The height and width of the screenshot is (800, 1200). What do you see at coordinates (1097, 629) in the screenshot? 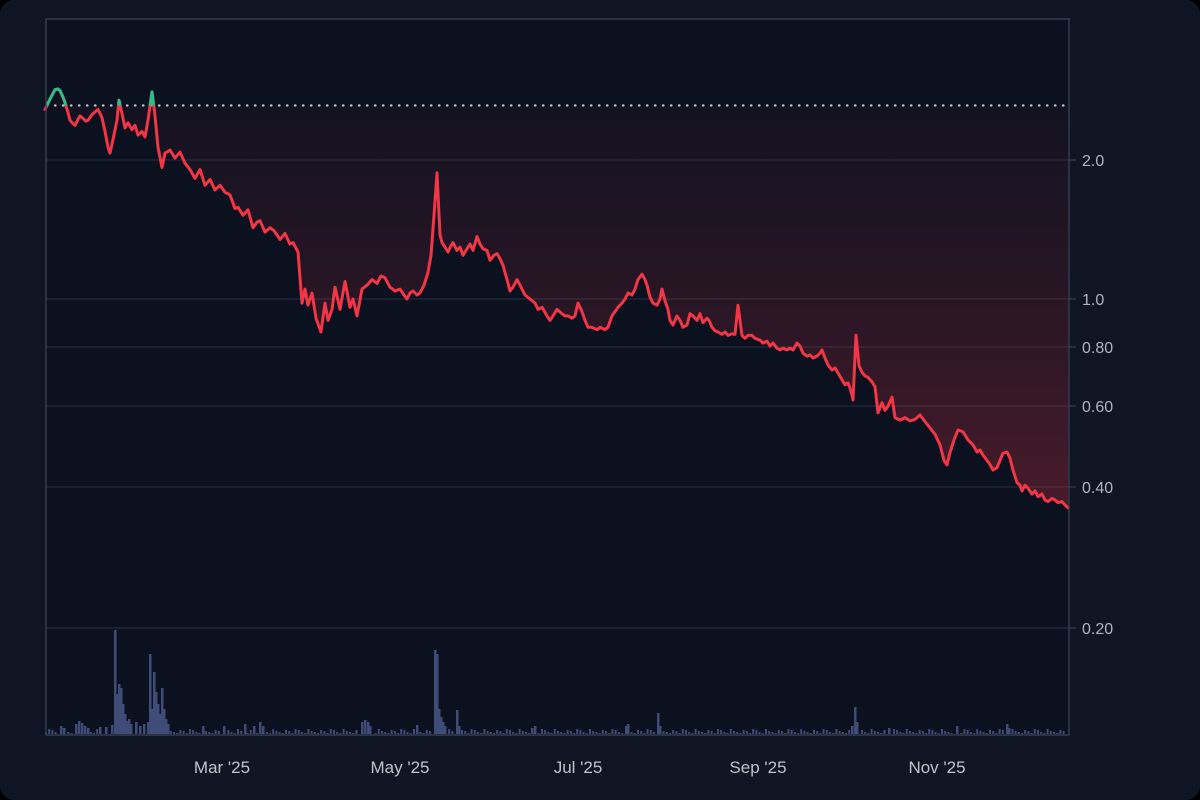
I see `y-axis-label-0.20: 0.20` at bounding box center [1097, 629].